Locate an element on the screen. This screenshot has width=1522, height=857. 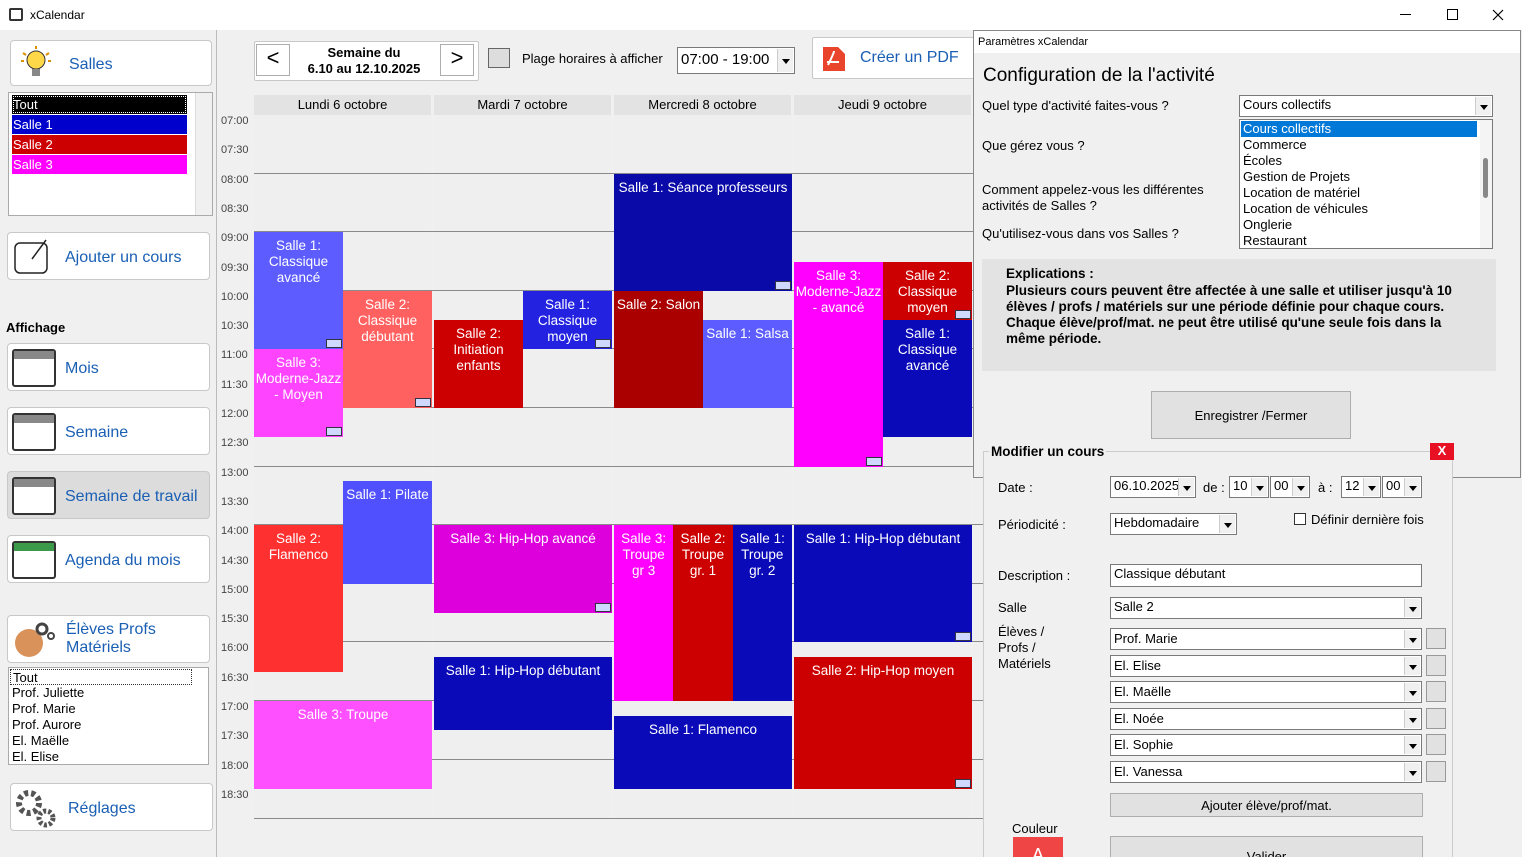
save-button: Enregistrer /Fermer is located at coordinates (1251, 415).